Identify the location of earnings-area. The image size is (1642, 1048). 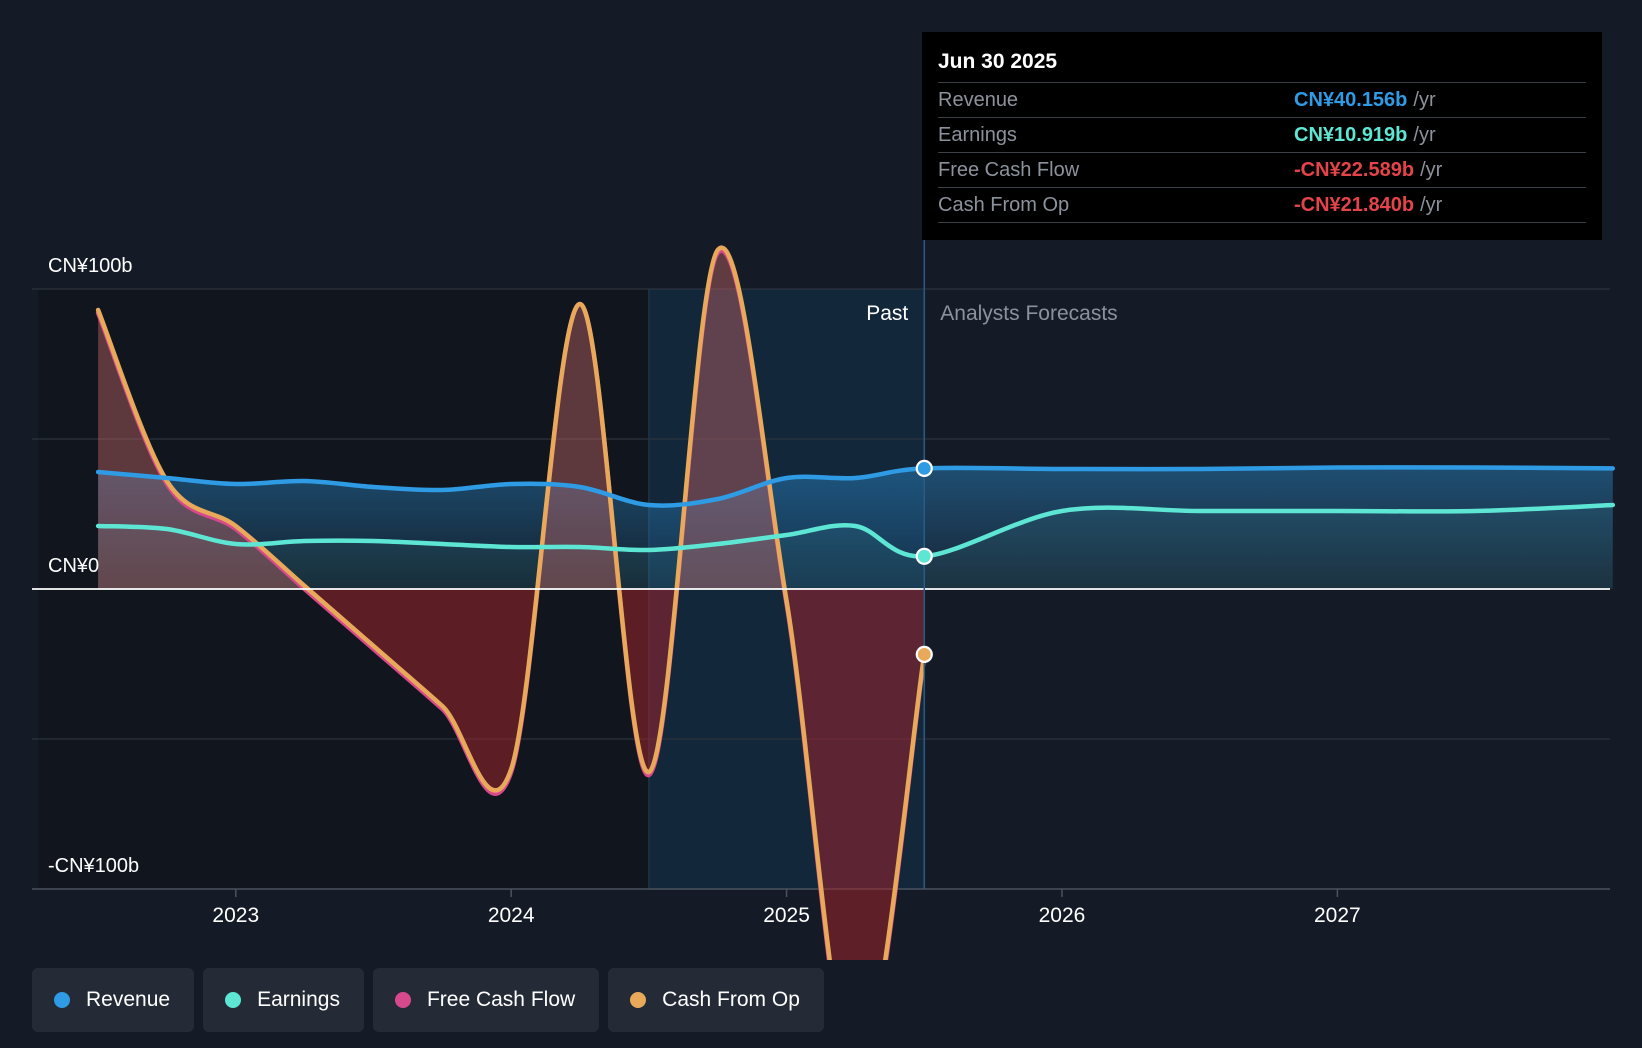
(855, 547).